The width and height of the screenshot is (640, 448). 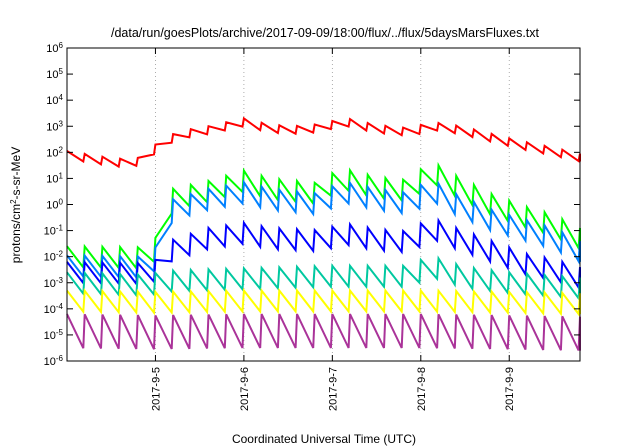 I want to click on y-tick-label-exponent: 6, so click(x=61, y=45).